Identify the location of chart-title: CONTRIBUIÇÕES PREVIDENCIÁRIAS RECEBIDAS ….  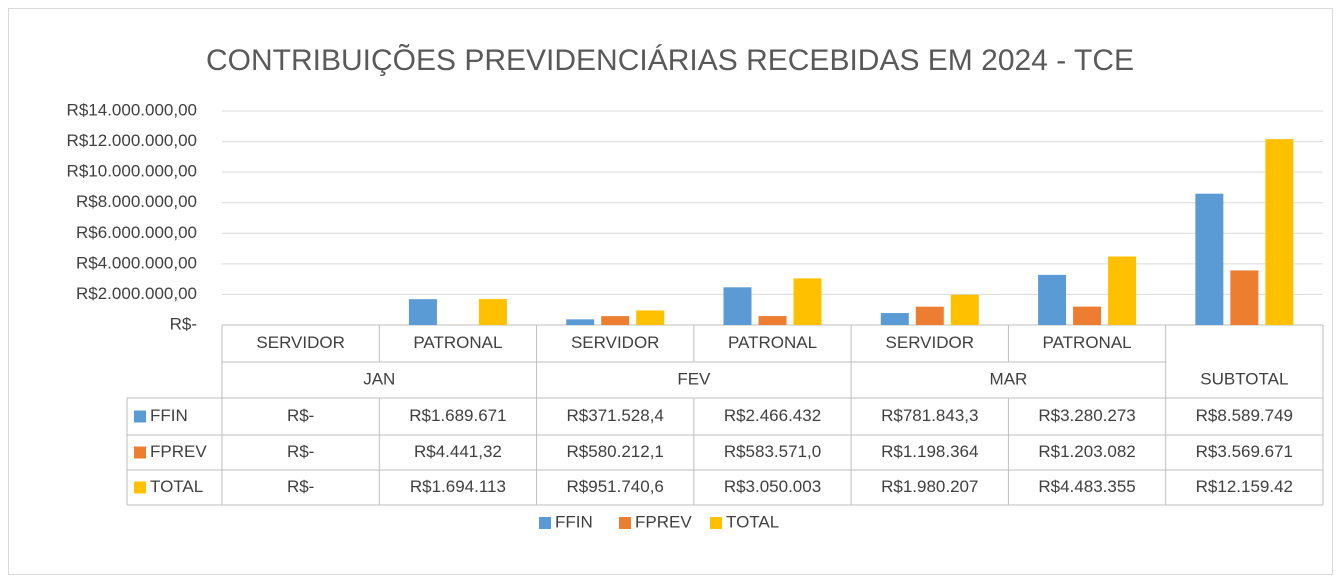
(670, 60).